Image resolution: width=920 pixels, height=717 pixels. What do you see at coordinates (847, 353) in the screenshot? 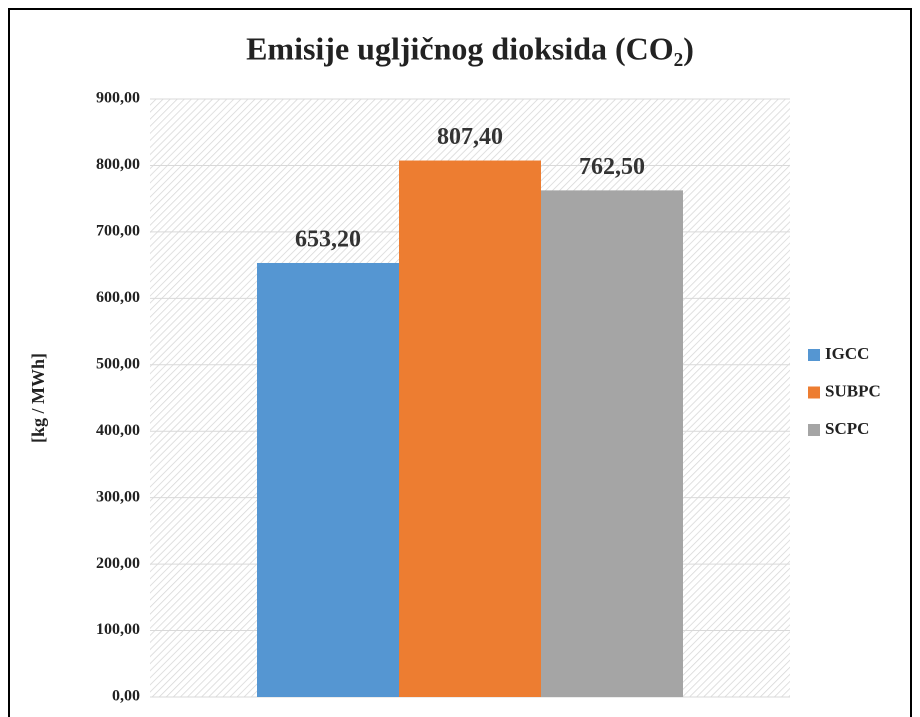
I see `legend-label: IGCC` at bounding box center [847, 353].